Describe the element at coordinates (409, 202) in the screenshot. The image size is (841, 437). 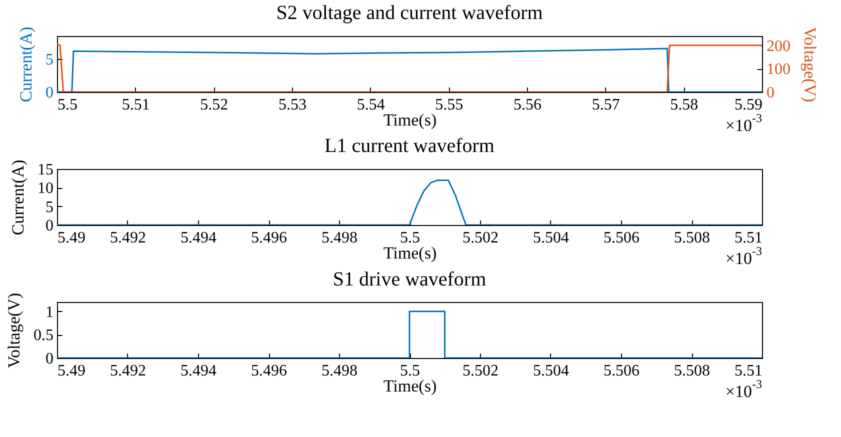
I see `line-series` at that location.